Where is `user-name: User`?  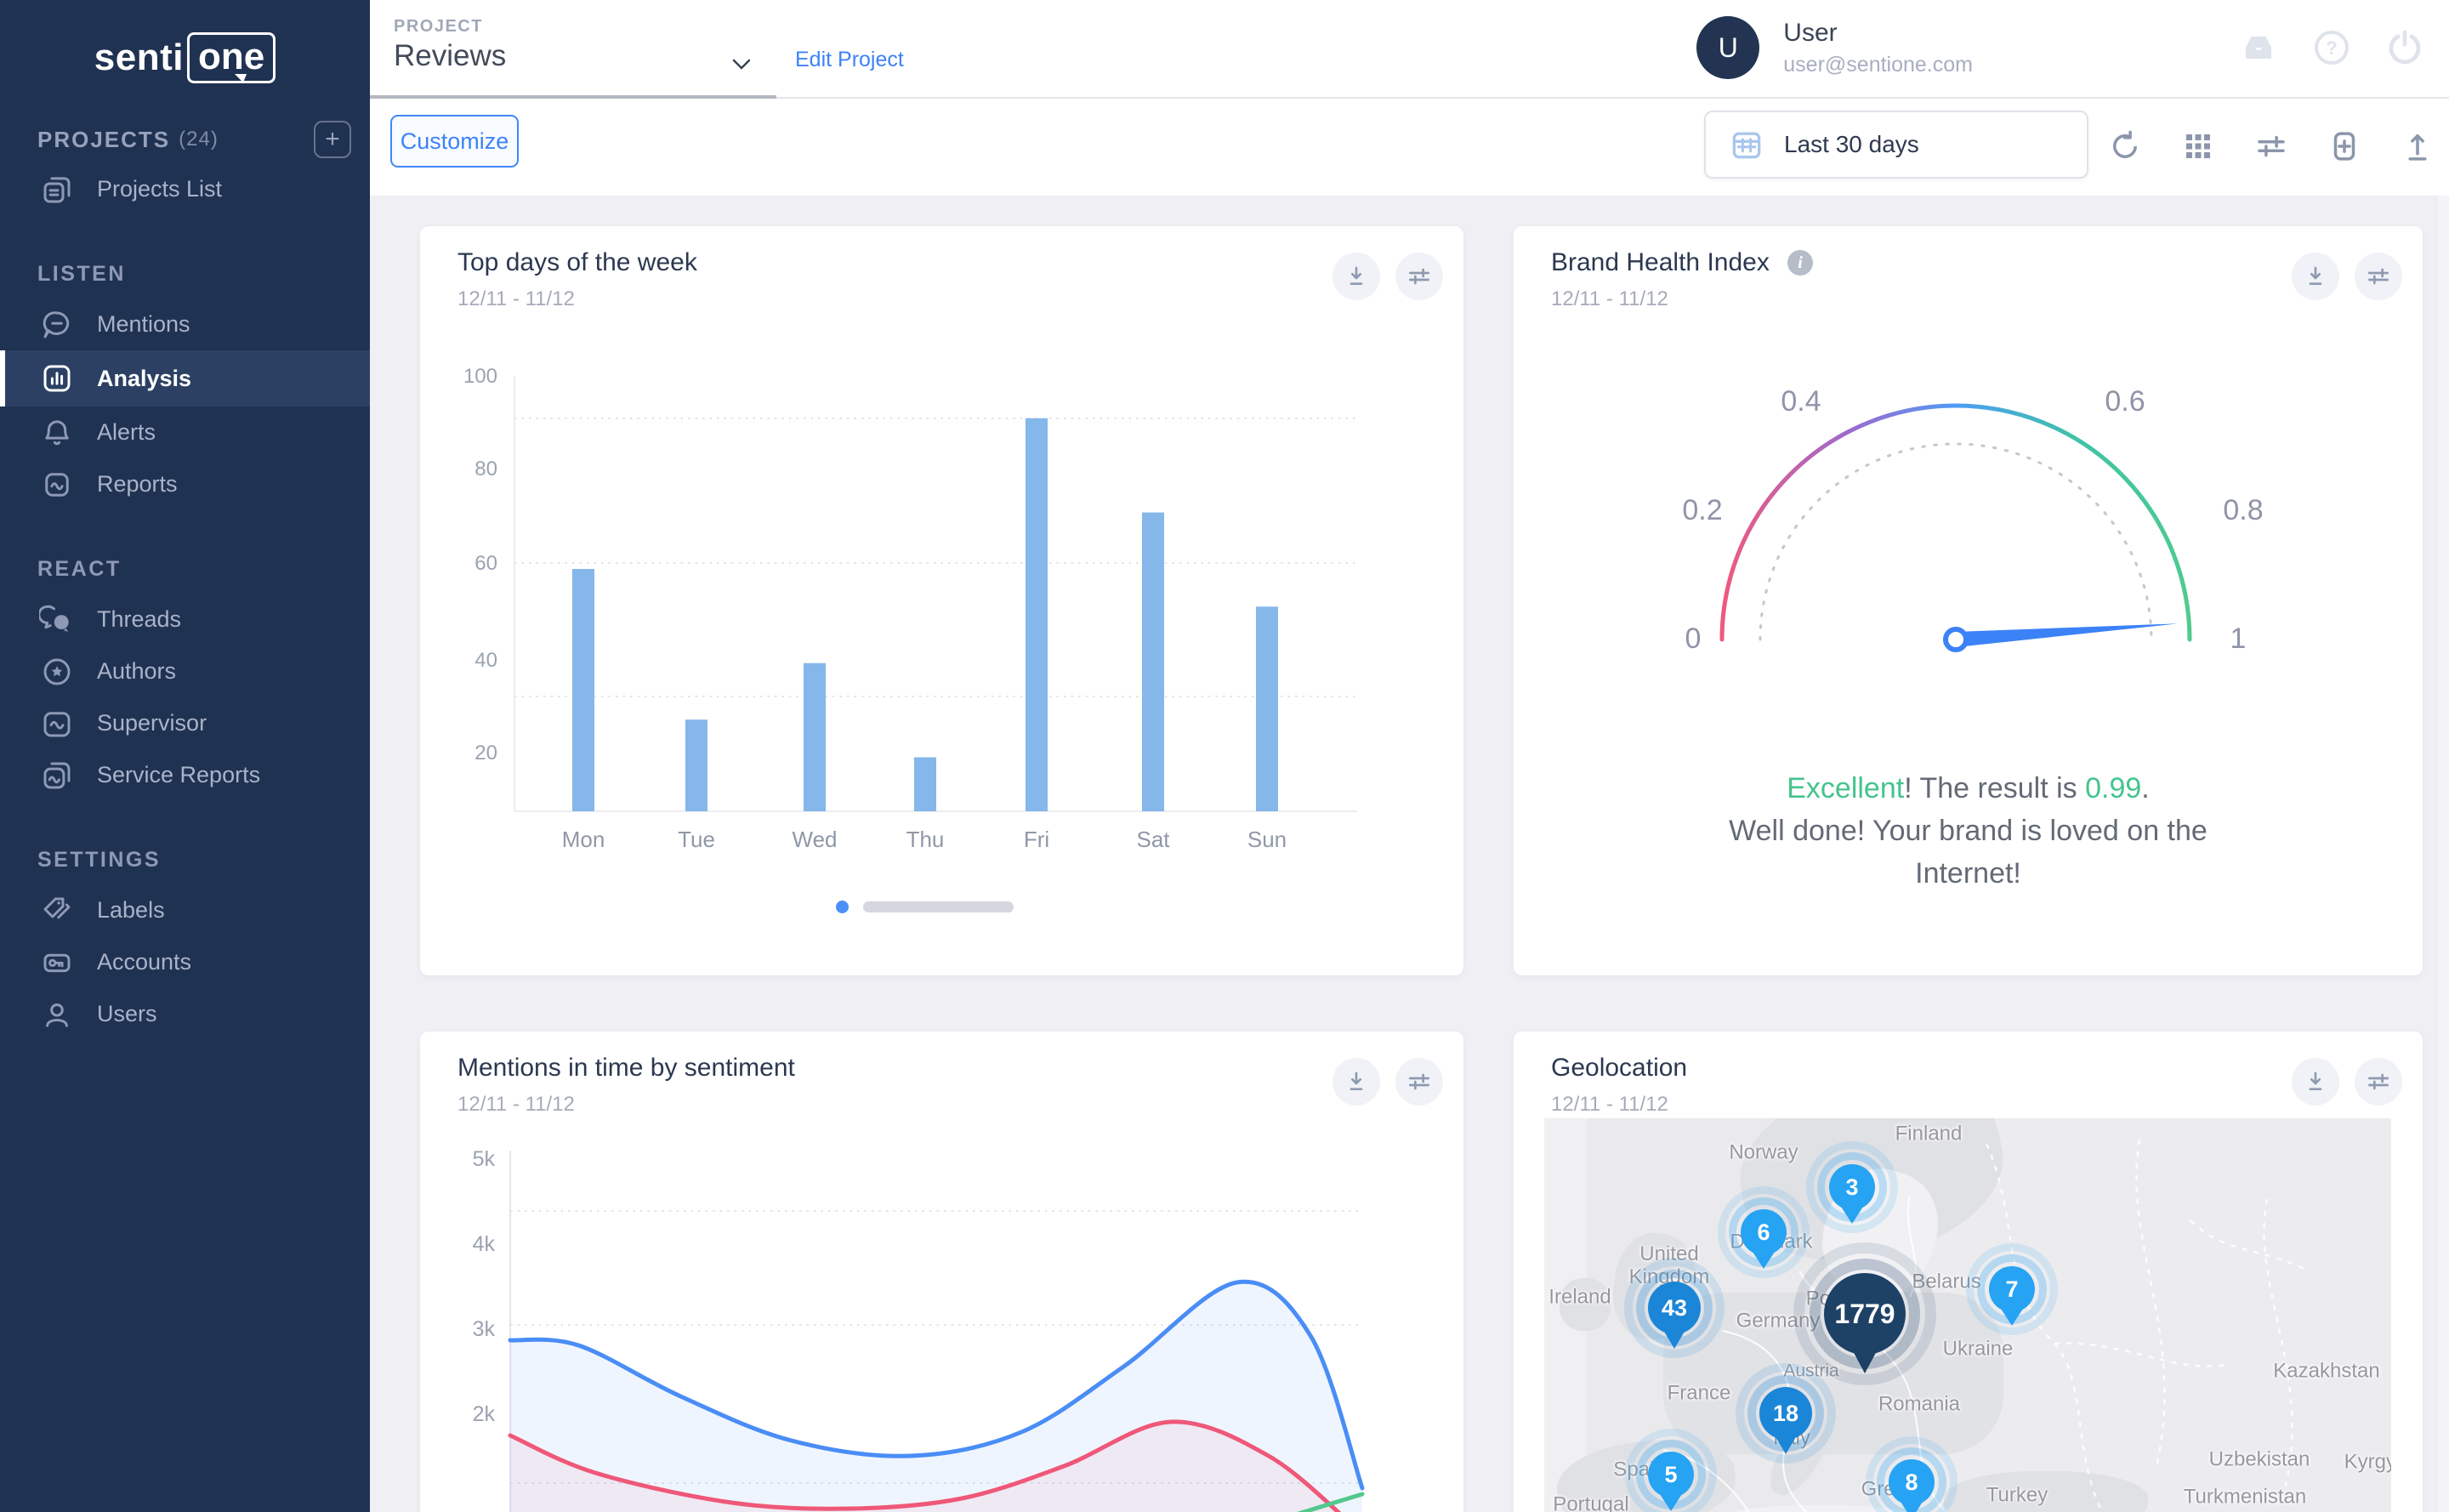
user-name: User is located at coordinates (1810, 32).